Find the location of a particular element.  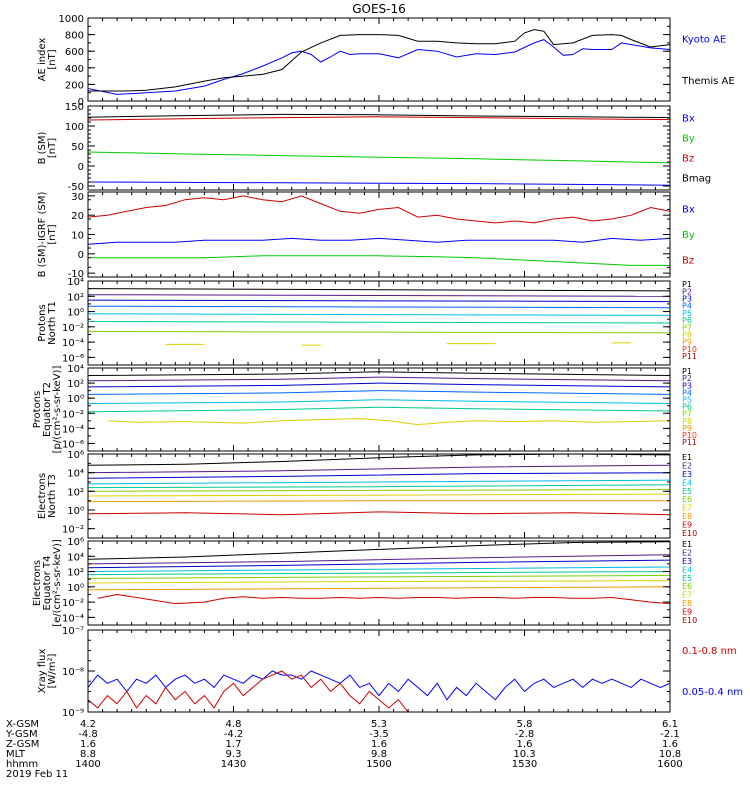

legend-entry: E8 is located at coordinates (687, 516).